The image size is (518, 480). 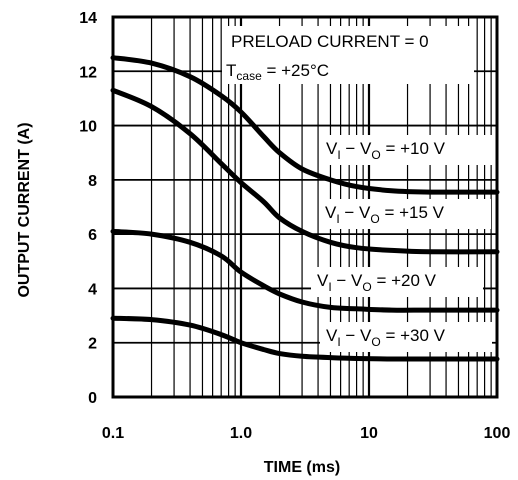 What do you see at coordinates (413, 335) in the screenshot?
I see `series-label-text: = +30 V` at bounding box center [413, 335].